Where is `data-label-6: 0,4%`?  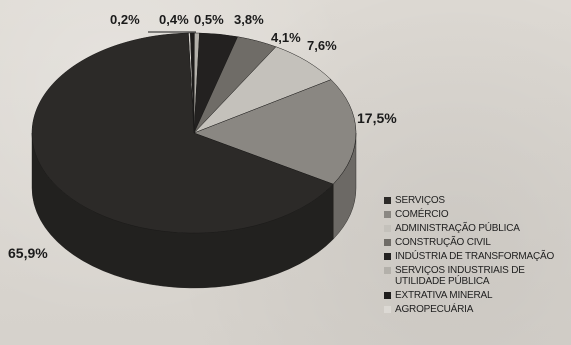 data-label-6: 0,4% is located at coordinates (174, 19).